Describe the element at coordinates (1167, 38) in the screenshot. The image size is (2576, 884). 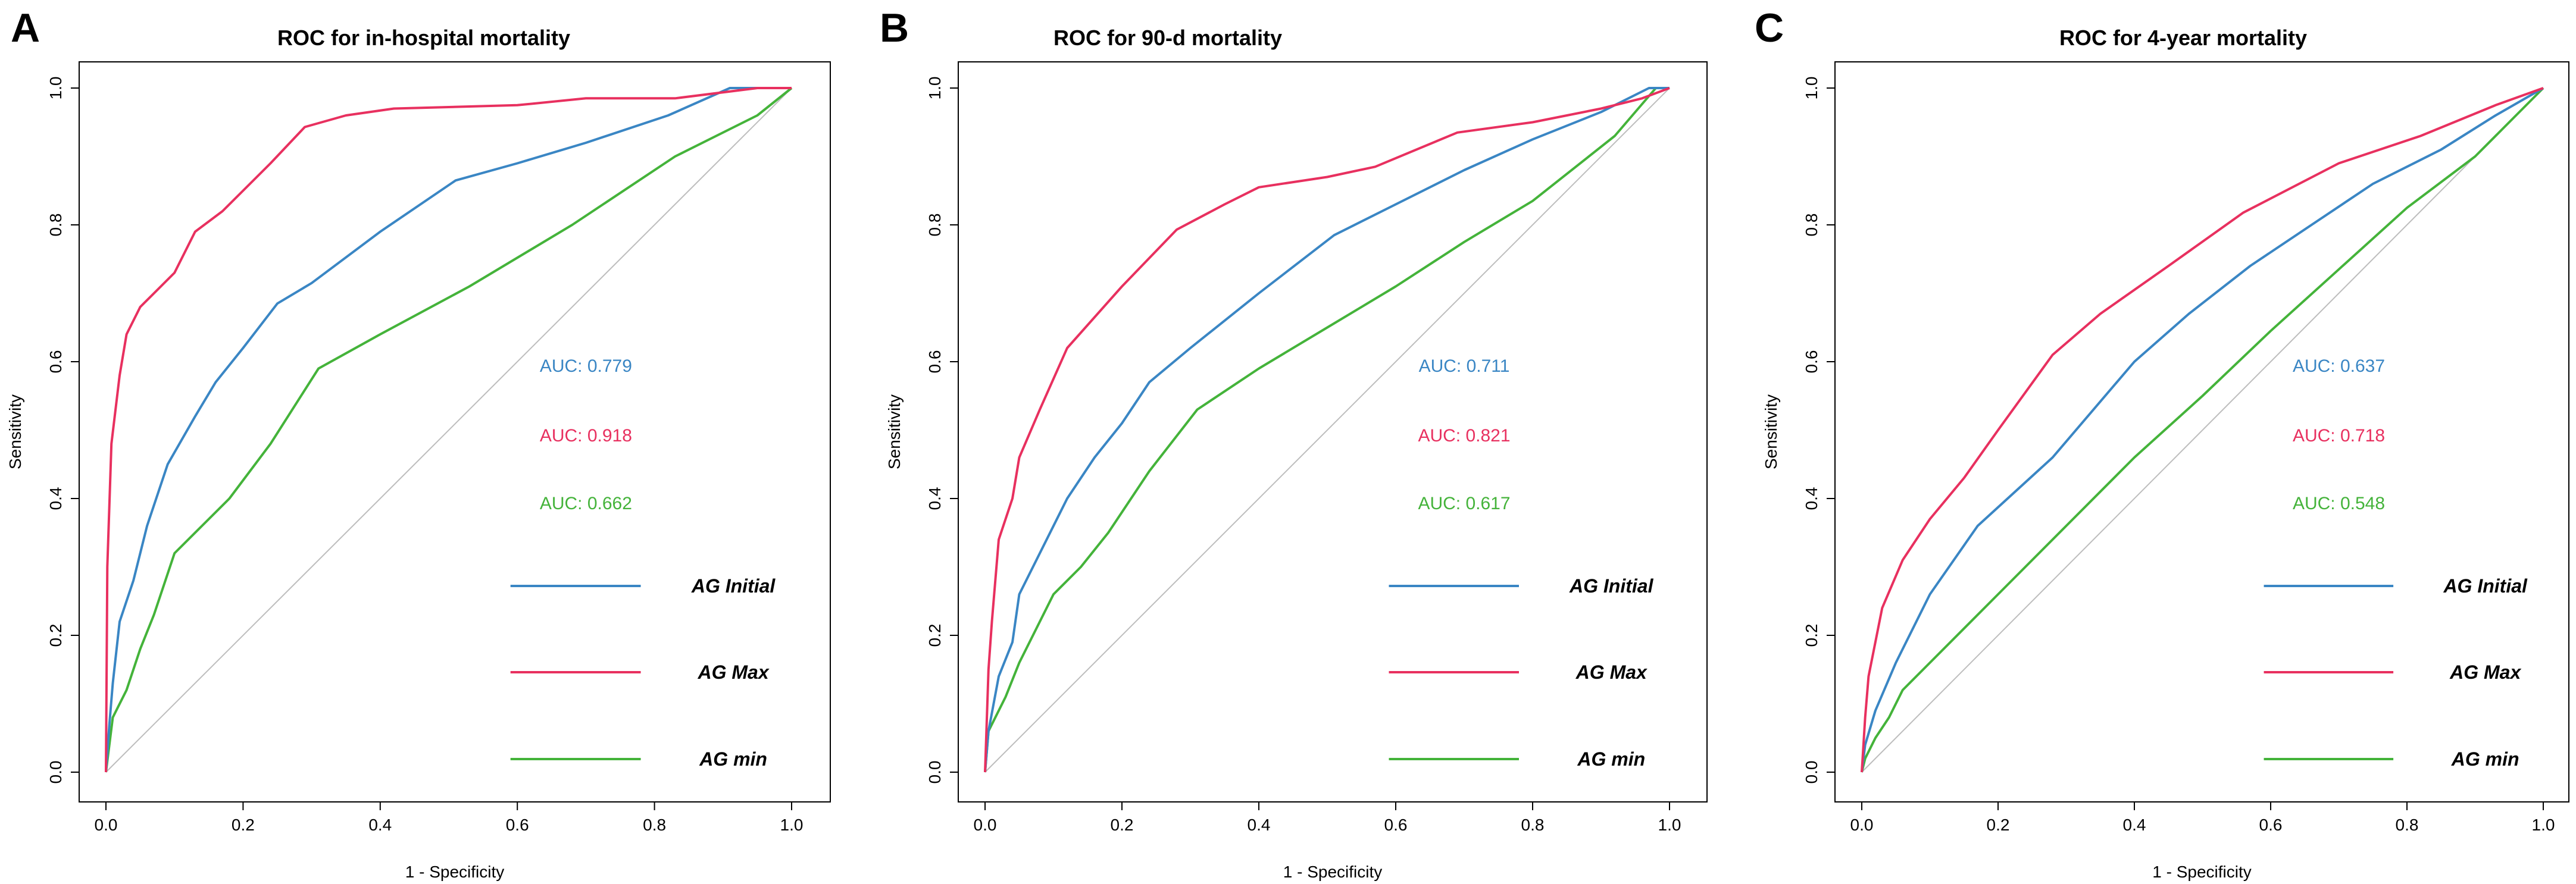
I see `chart-title: ROC for 90-d mortality` at that location.